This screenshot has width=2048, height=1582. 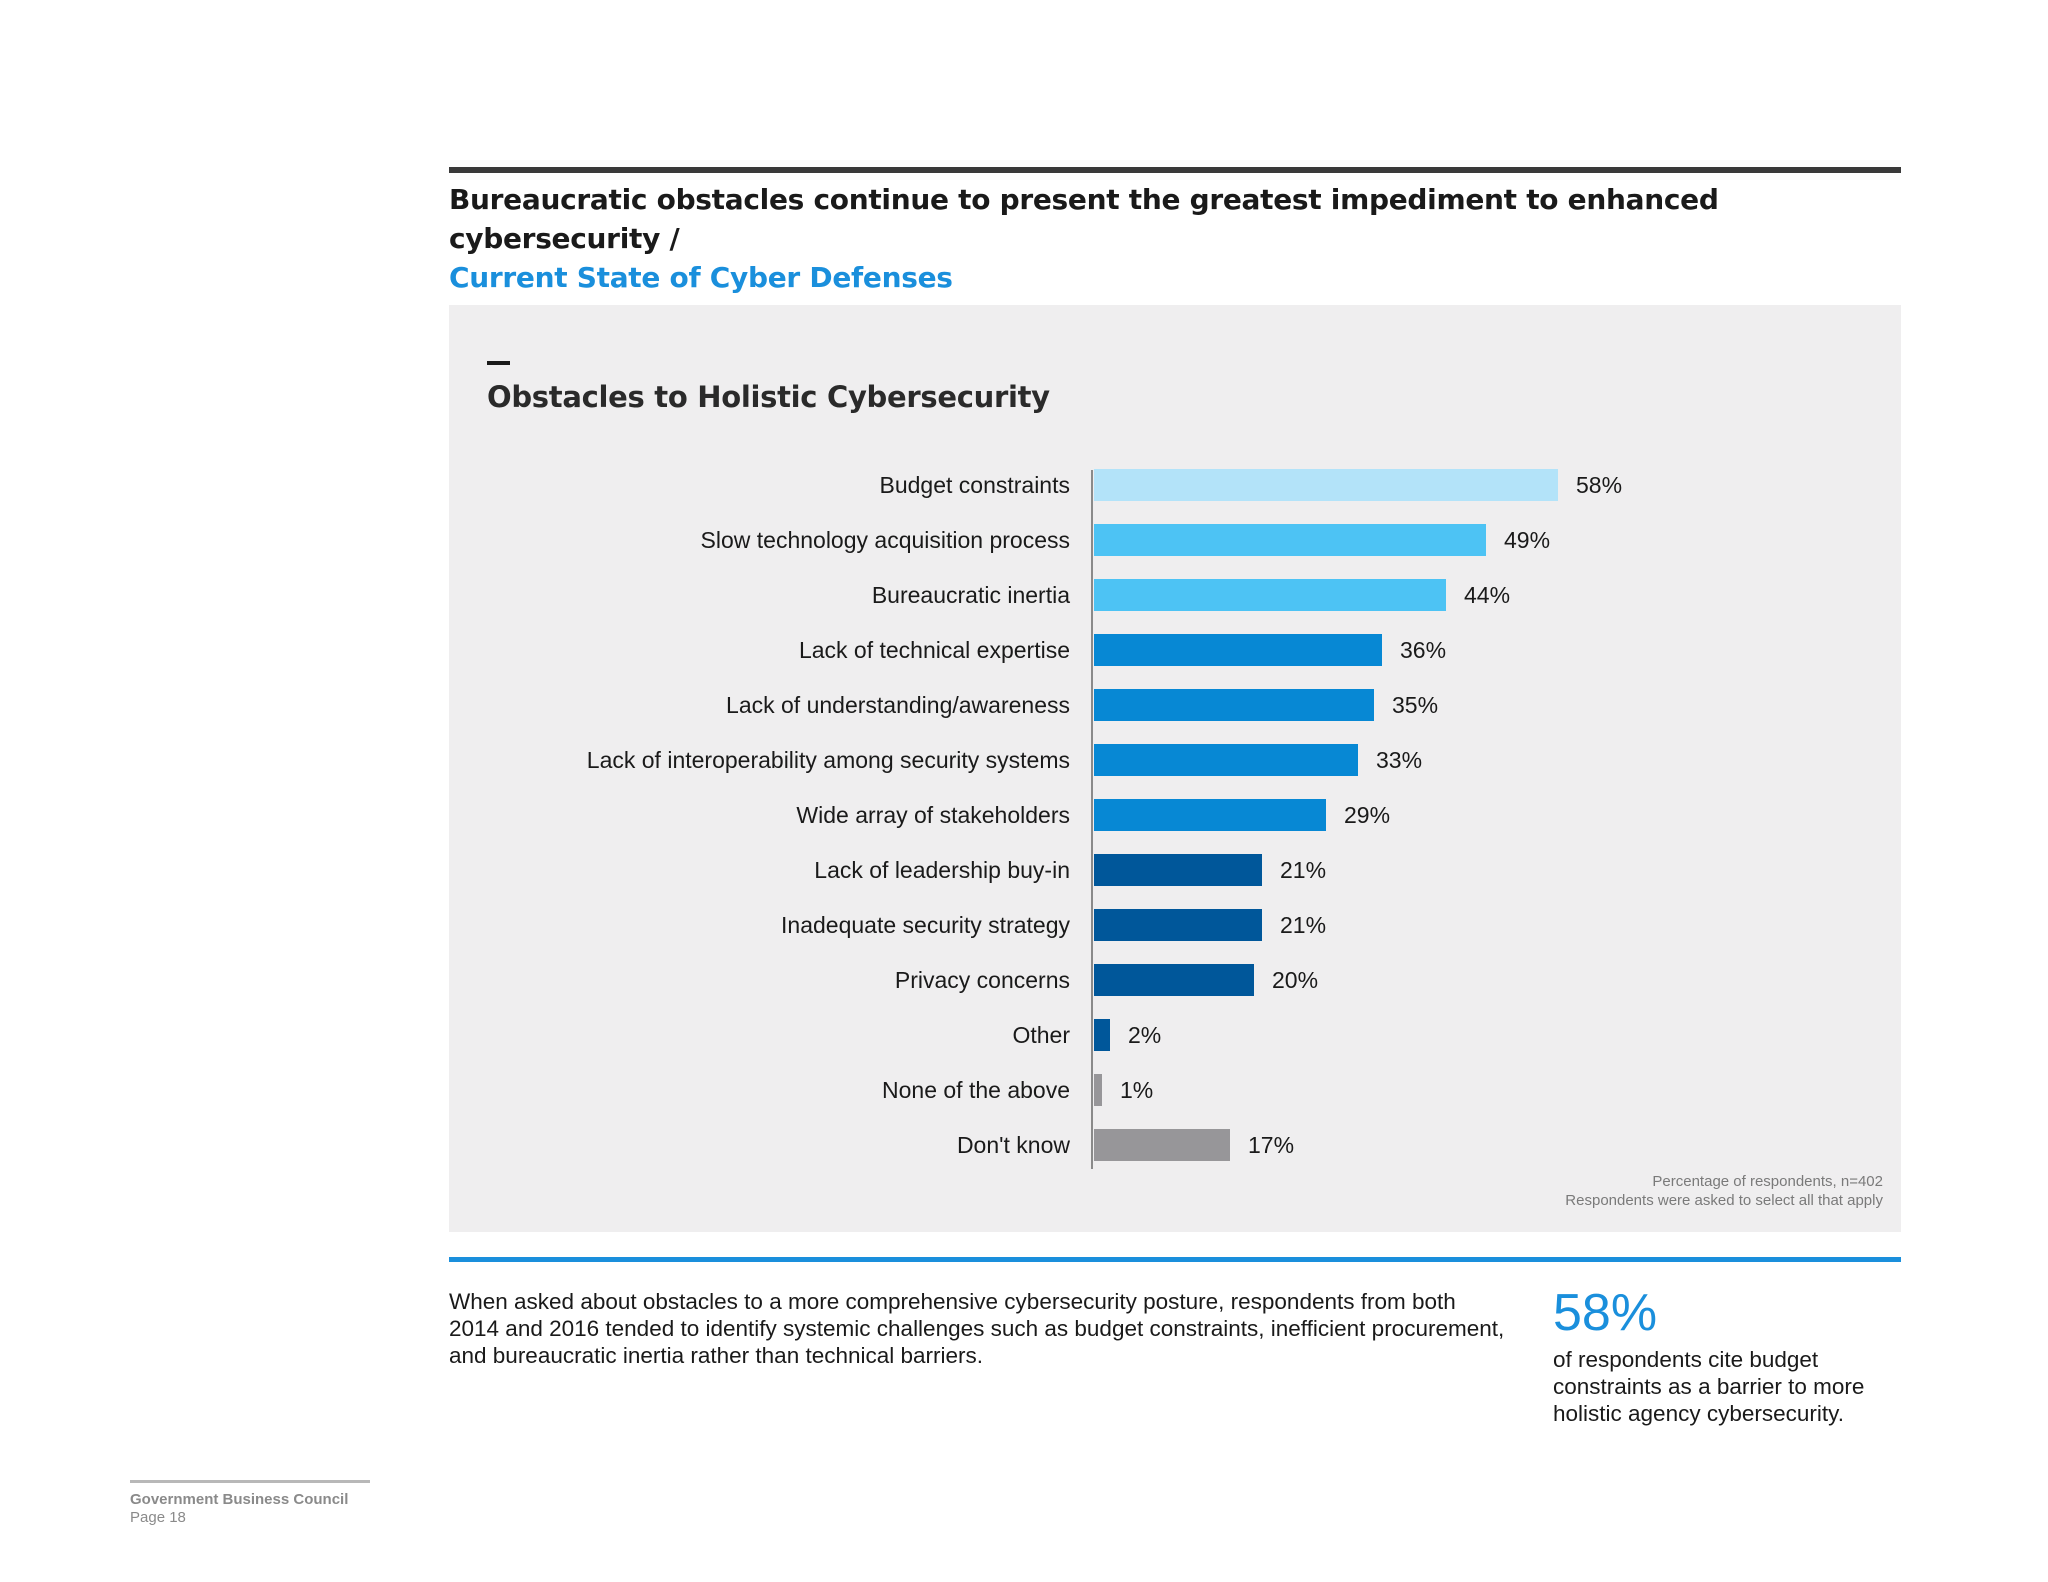 What do you see at coordinates (1144, 1035) in the screenshot?
I see `value-label: 2%` at bounding box center [1144, 1035].